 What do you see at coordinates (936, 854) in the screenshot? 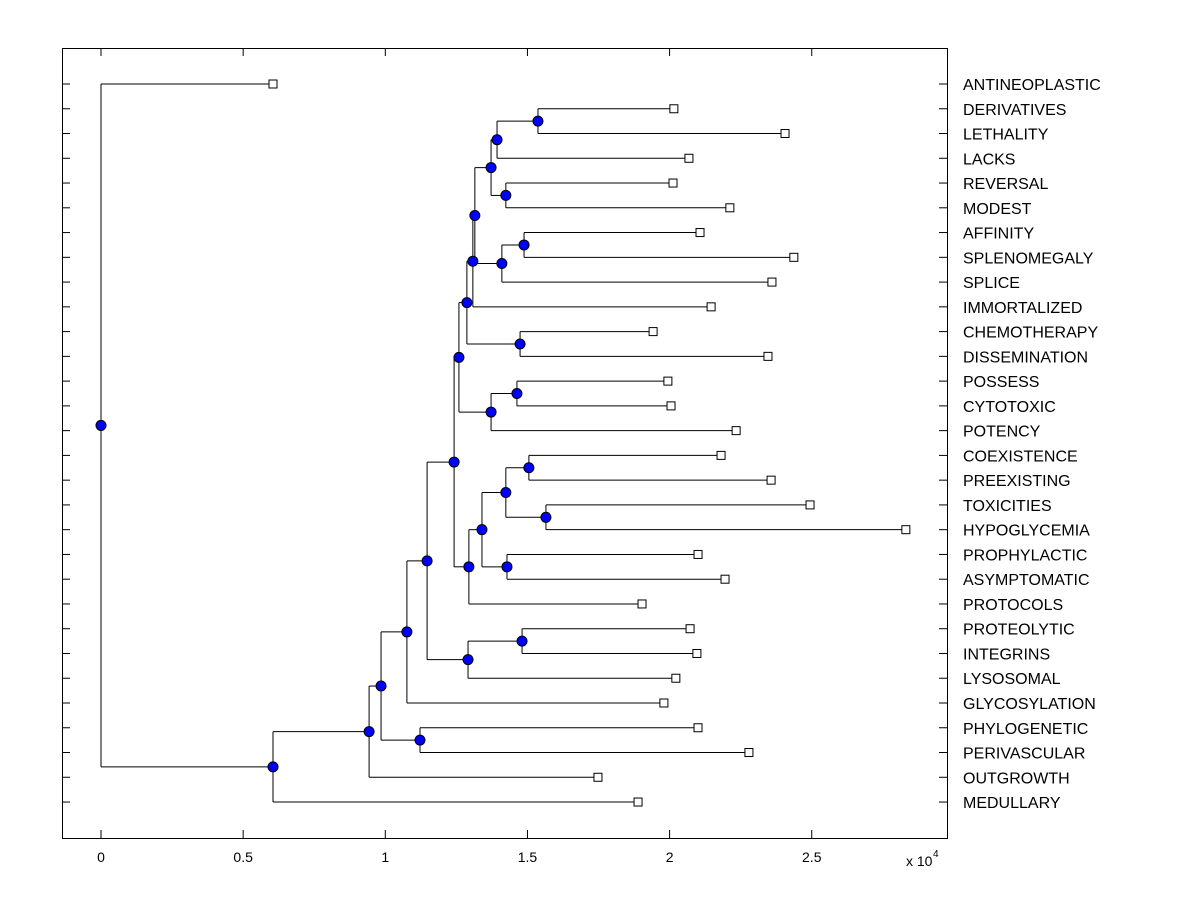
I see `x-multiplier-exponent: 4` at bounding box center [936, 854].